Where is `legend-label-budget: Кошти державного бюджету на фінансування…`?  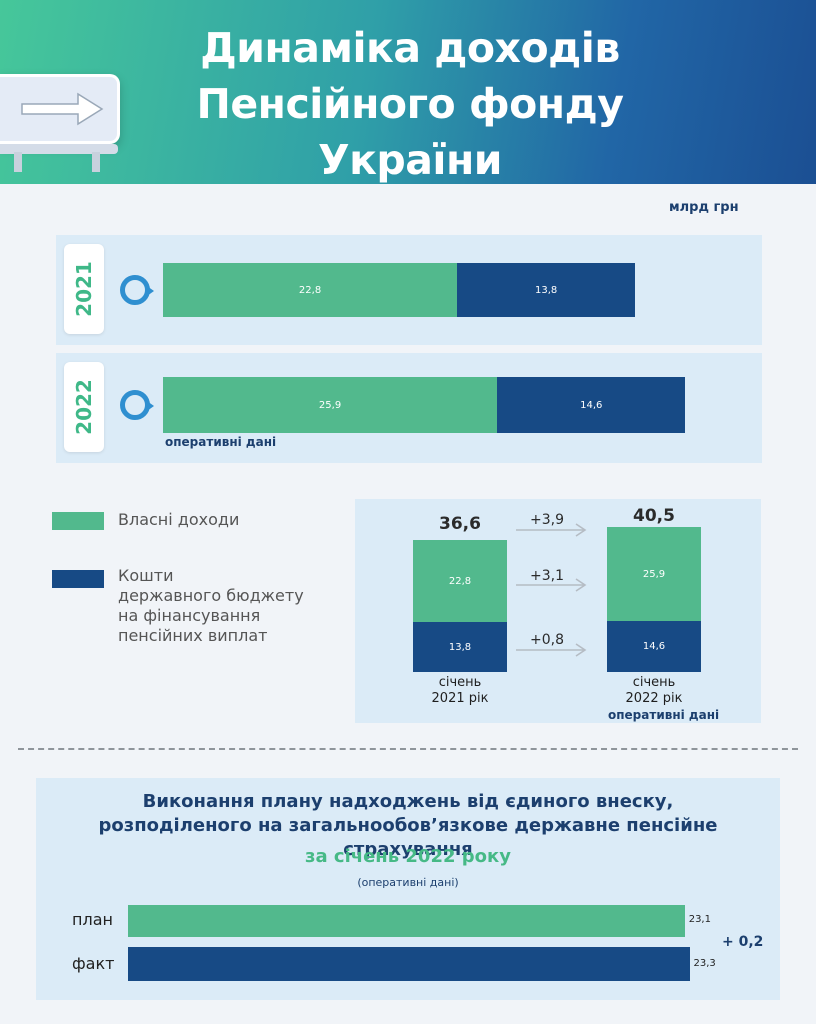 legend-label-budget: Кошти державного бюджету на фінансування… is located at coordinates (211, 606).